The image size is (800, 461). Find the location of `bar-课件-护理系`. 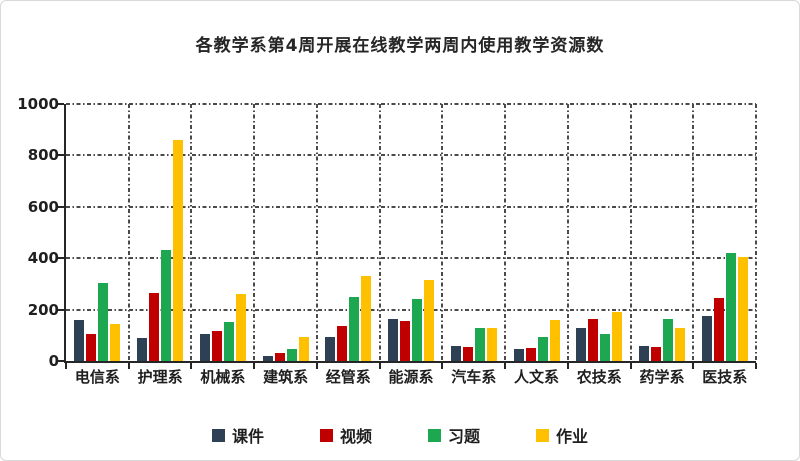

bar-课件-护理系 is located at coordinates (142, 349).